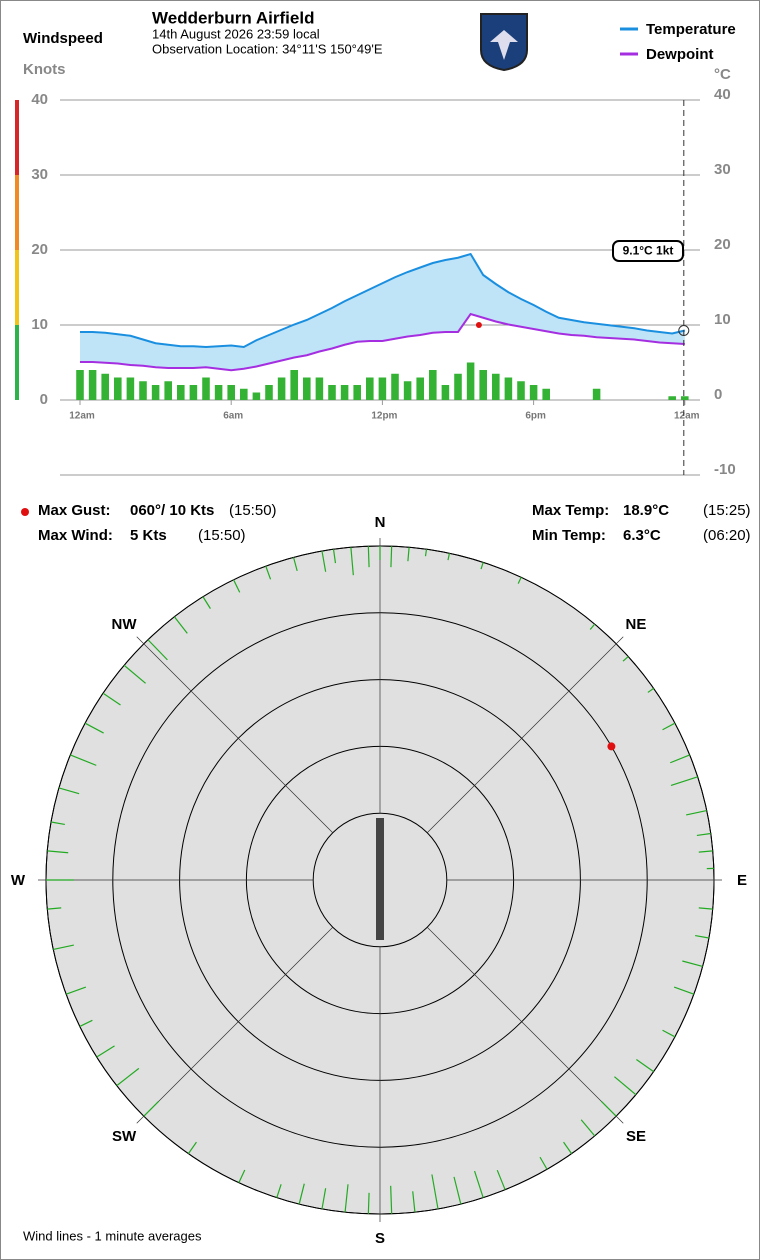 This screenshot has width=760, height=1260. Describe the element at coordinates (722, 74) in the screenshot. I see `y2-units: °C` at that location.